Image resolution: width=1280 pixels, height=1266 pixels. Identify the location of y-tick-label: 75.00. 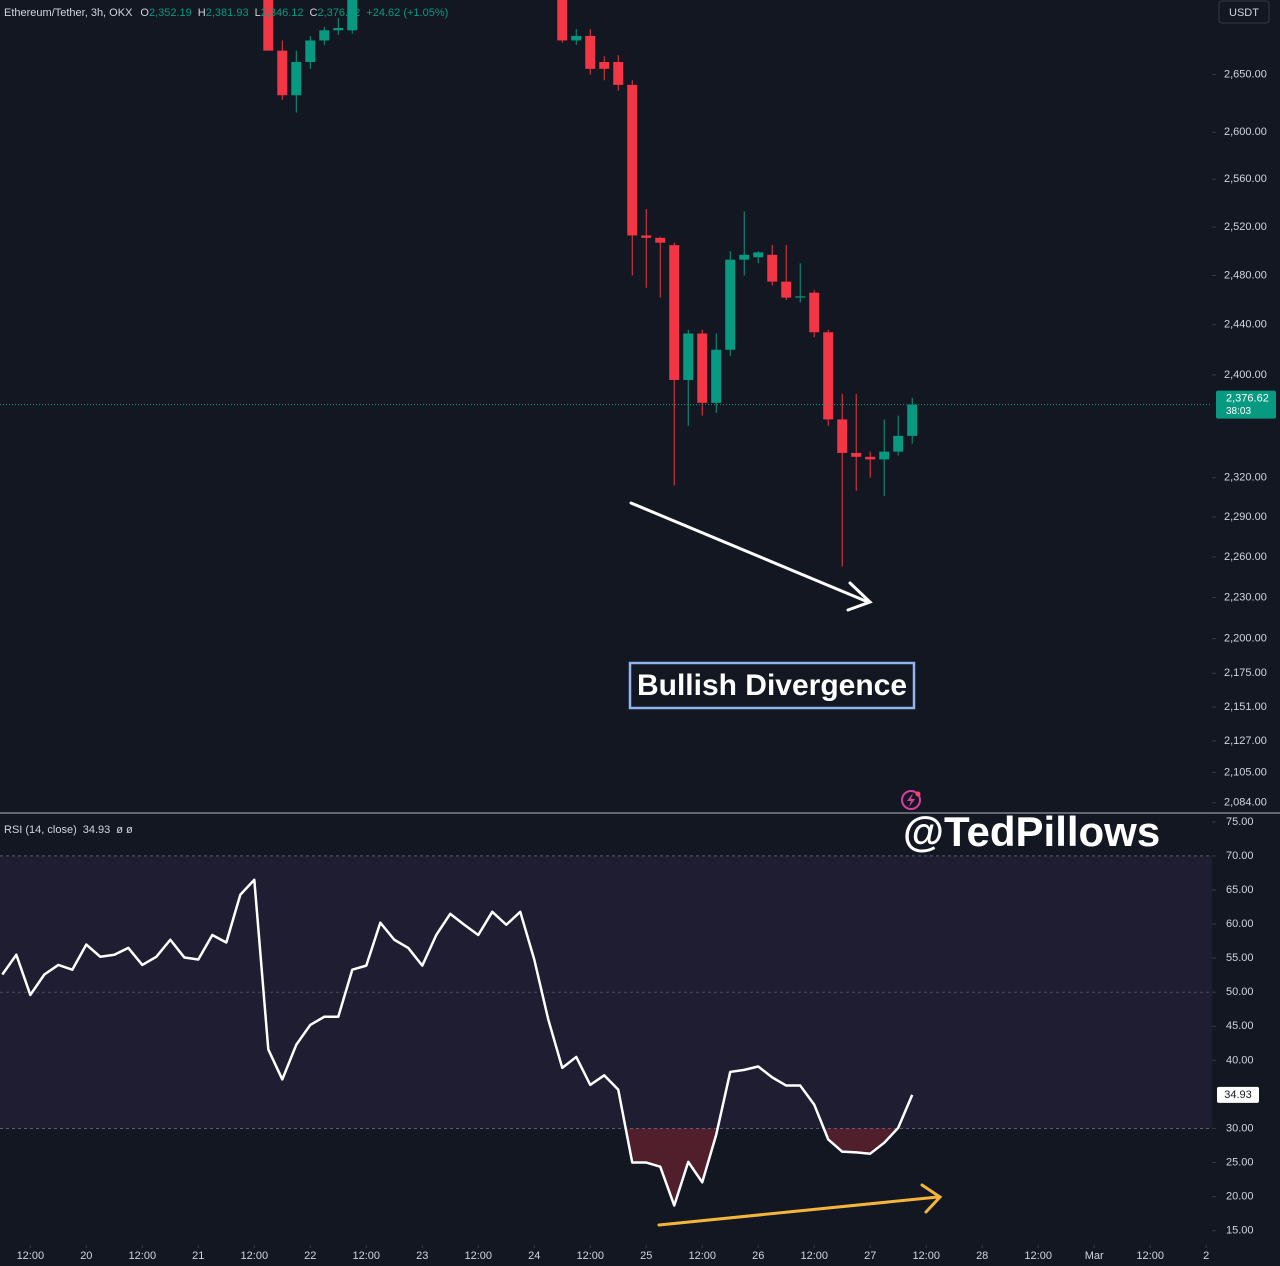
(1240, 822).